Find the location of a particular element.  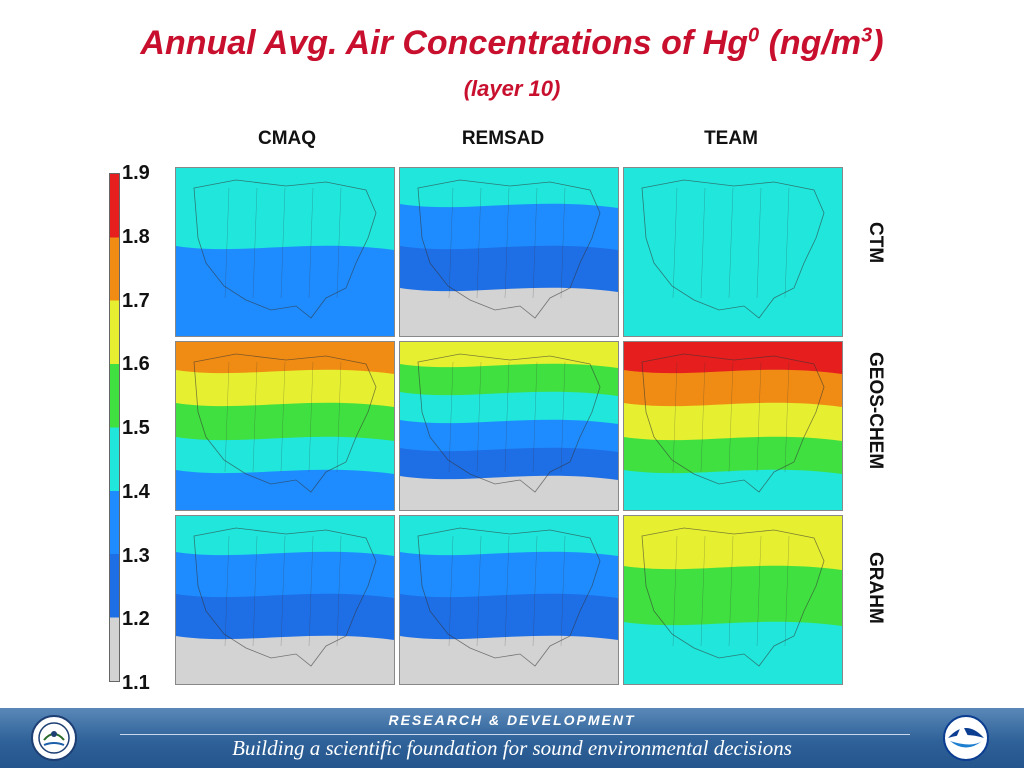

noaa-logo-icon is located at coordinates (966, 738).